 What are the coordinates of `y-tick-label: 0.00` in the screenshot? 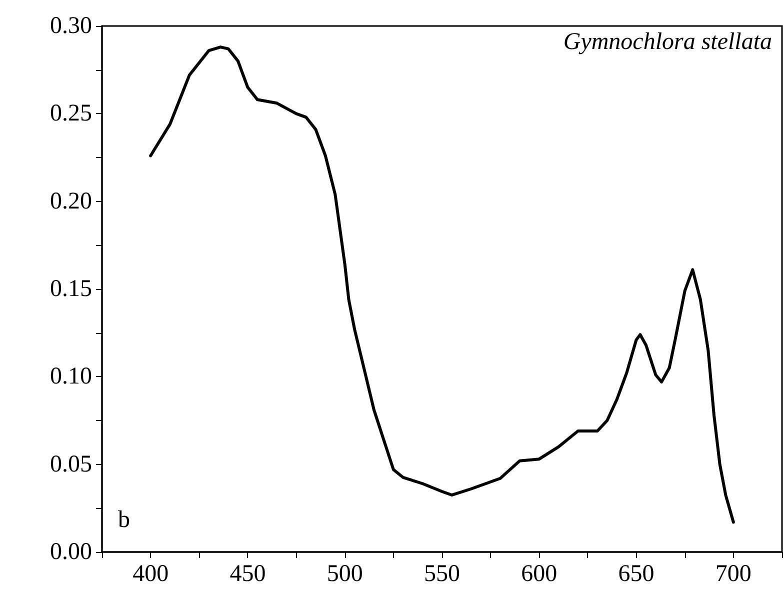 It's located at (71, 552).